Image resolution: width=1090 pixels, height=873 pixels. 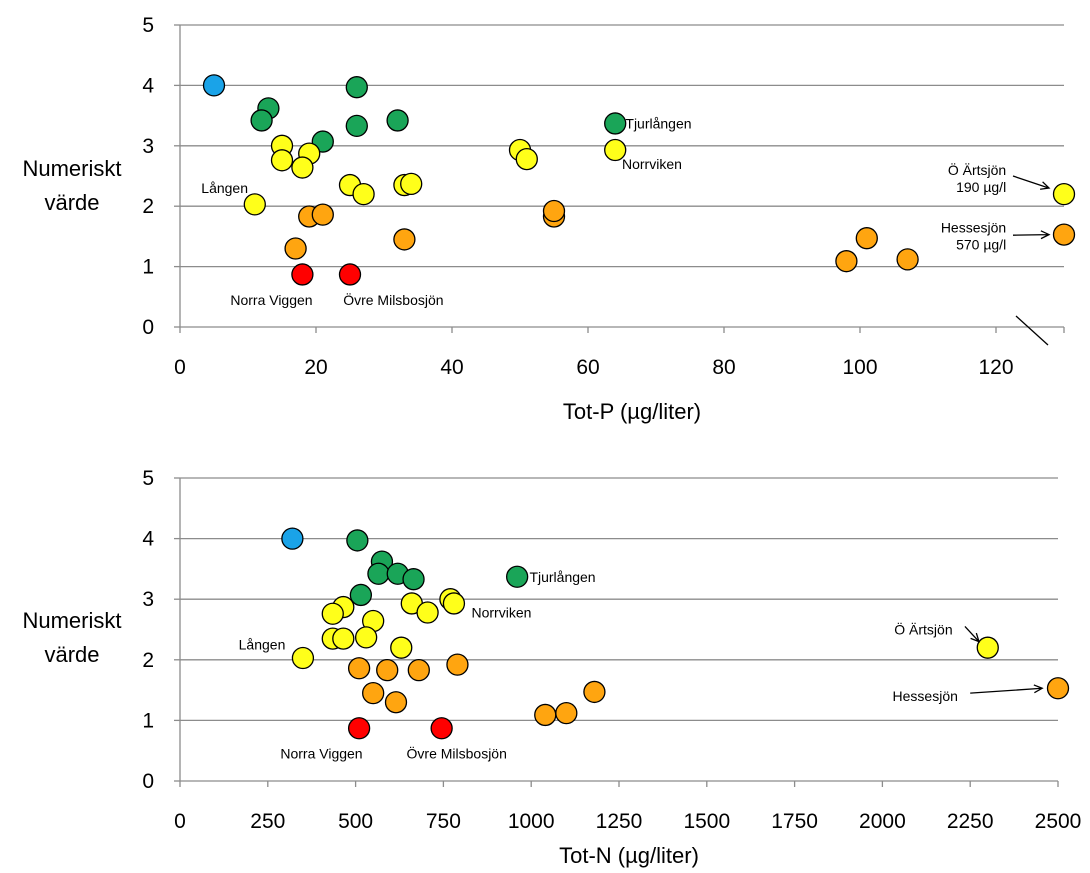 What do you see at coordinates (619, 821) in the screenshot?
I see `x-tick-label: 1250` at bounding box center [619, 821].